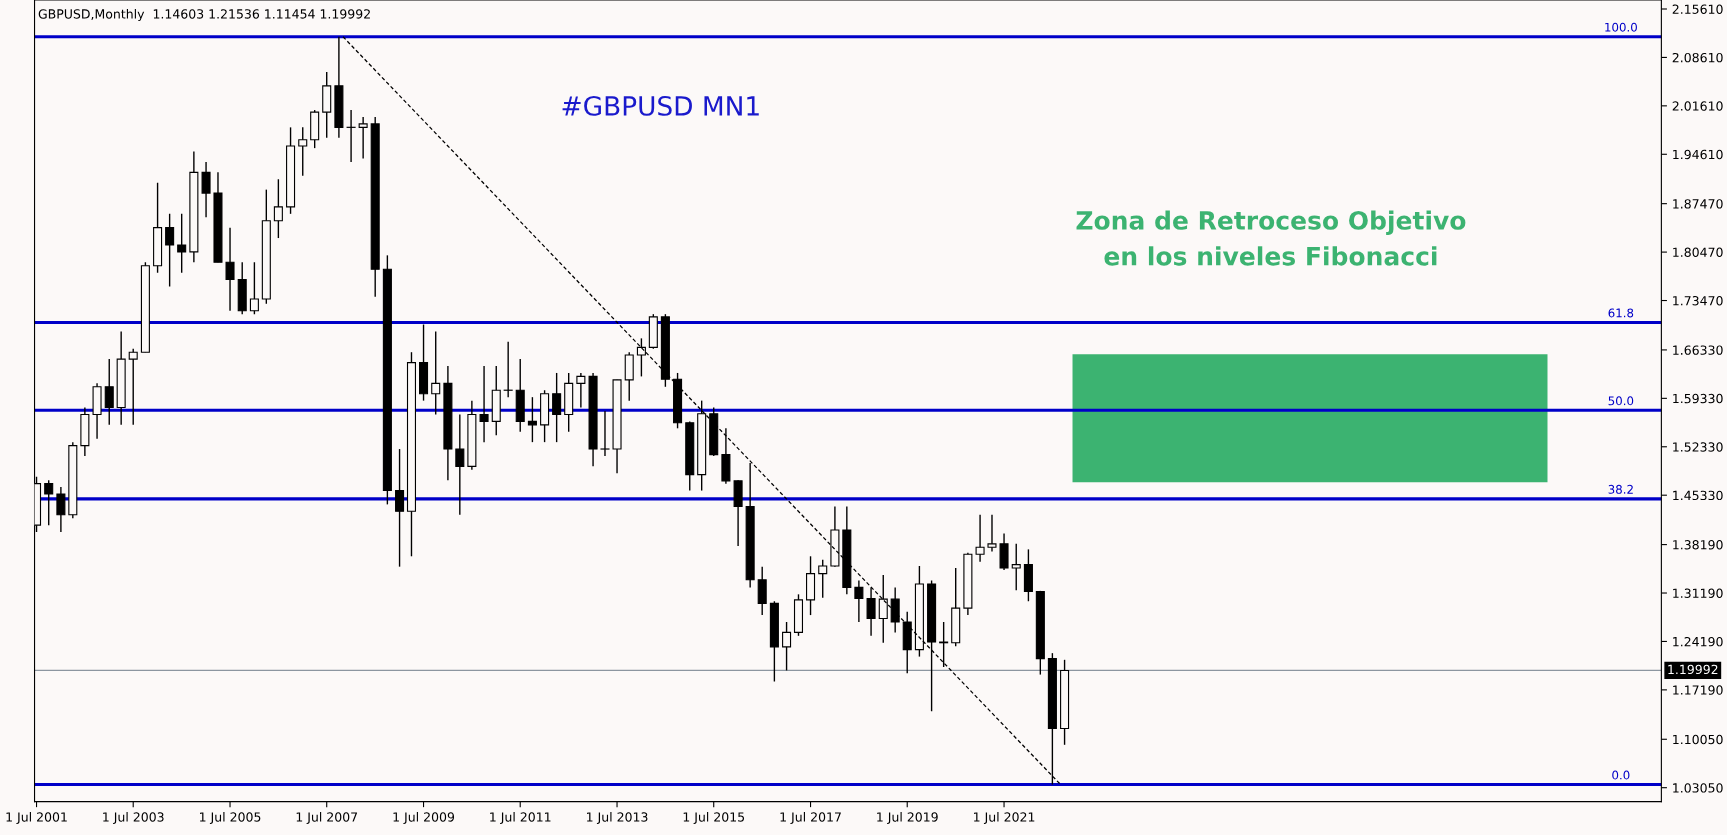 This screenshot has width=1727, height=835. What do you see at coordinates (1698, 300) in the screenshot?
I see `y-tick-label: 1.73470` at bounding box center [1698, 300].